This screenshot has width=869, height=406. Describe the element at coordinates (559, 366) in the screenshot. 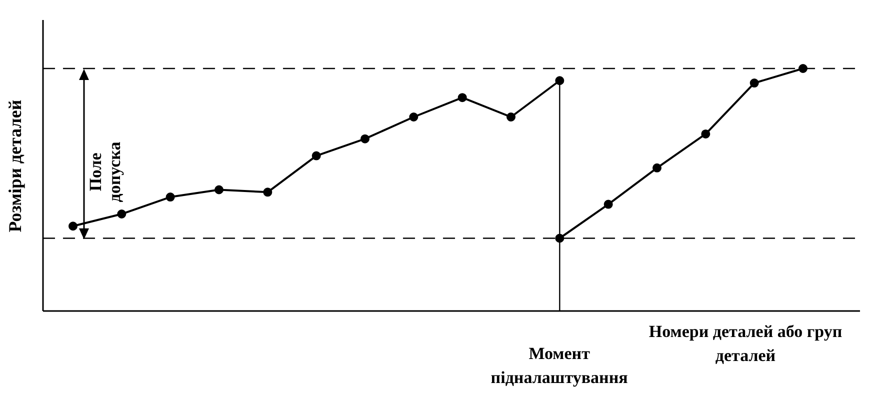

I see `text: Момент підналаштування` at that location.